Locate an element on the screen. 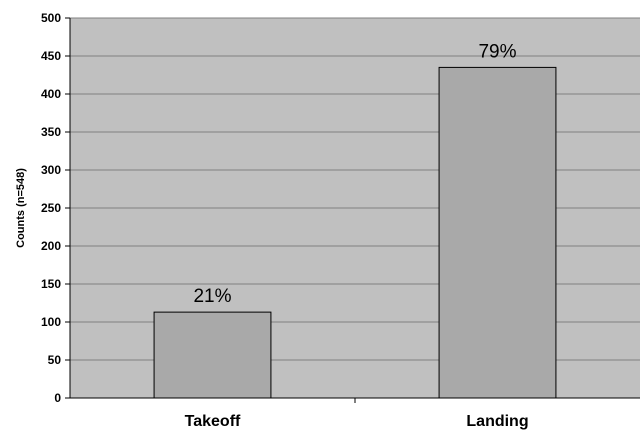 This screenshot has height=439, width=640. y-tick-label: 150 is located at coordinates (51, 284).